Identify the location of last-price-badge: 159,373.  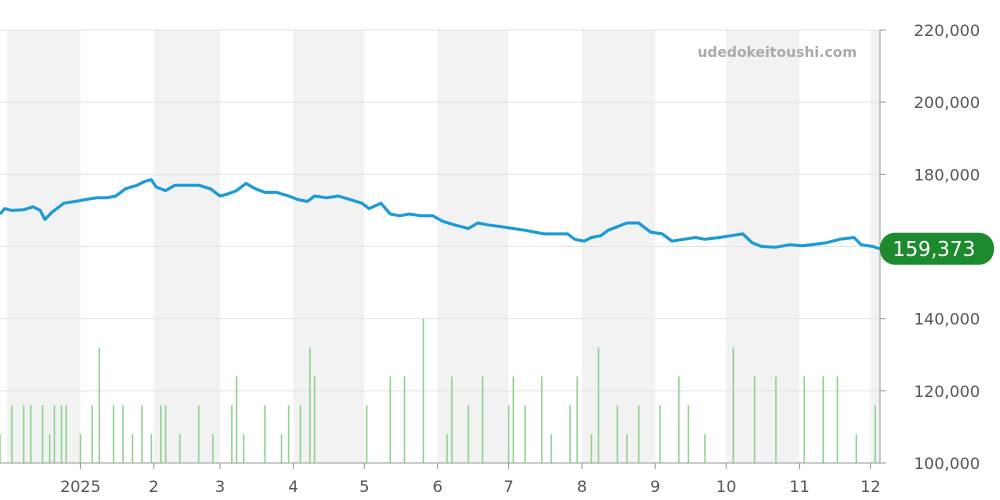
(937, 248).